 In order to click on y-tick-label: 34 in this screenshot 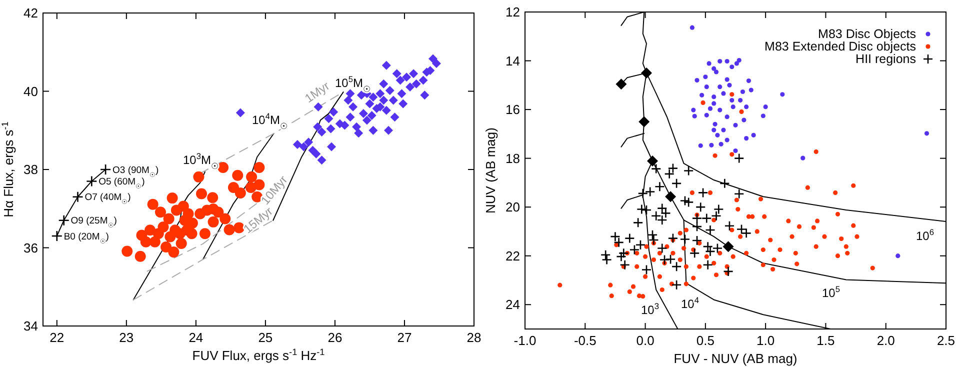, I will do `click(31, 326)`.